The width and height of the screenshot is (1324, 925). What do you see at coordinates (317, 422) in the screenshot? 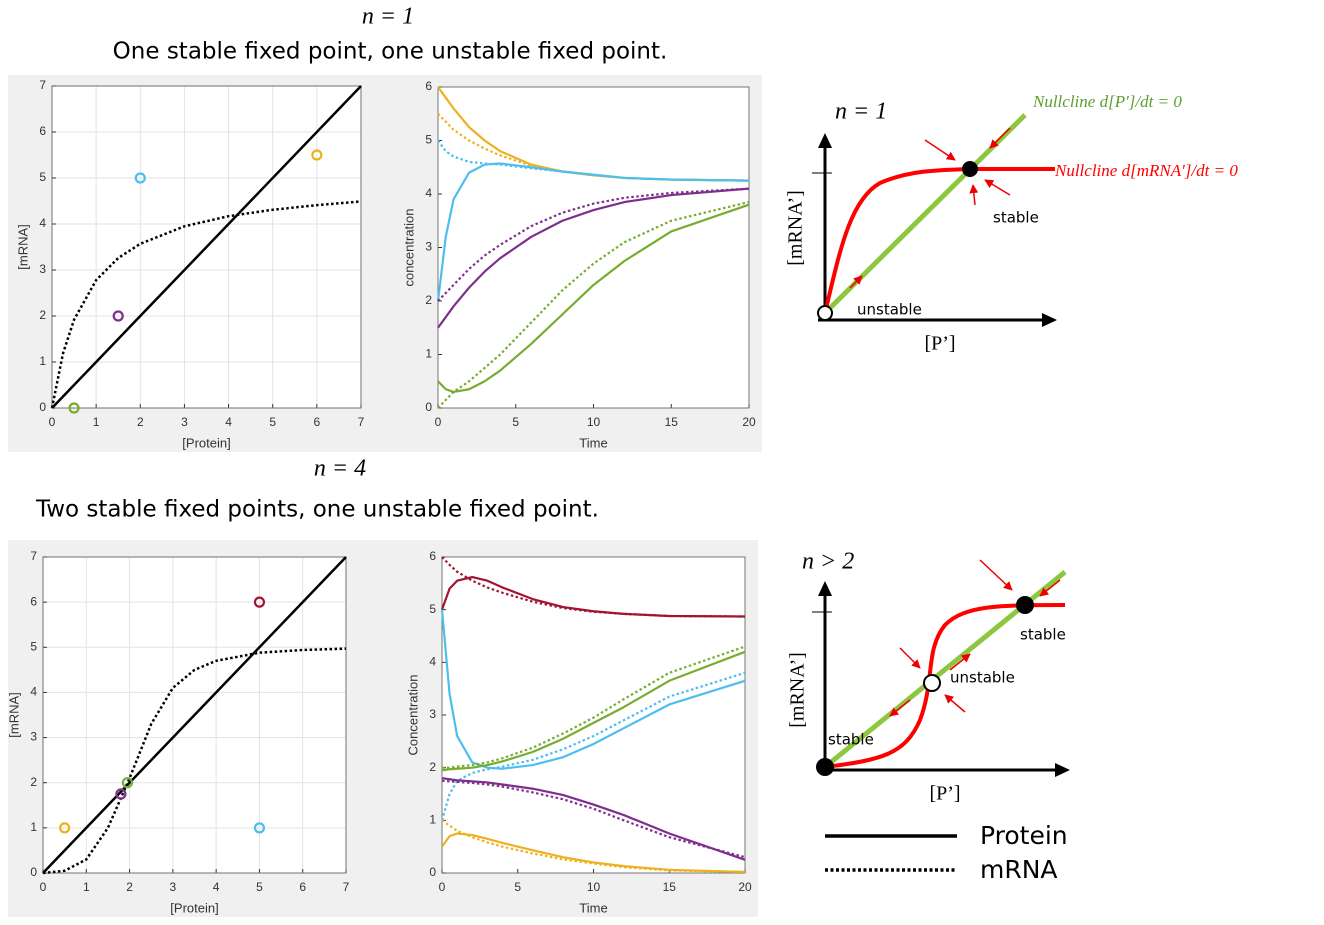
I see `x-tick-label: 6` at bounding box center [317, 422].